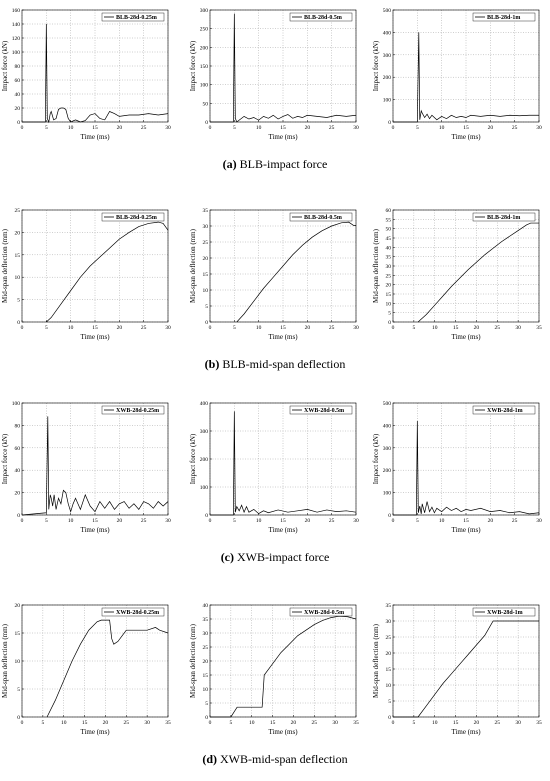 The image size is (550, 781). Describe the element at coordinates (18, 95) in the screenshot. I see `y-tick-label: 40` at that location.